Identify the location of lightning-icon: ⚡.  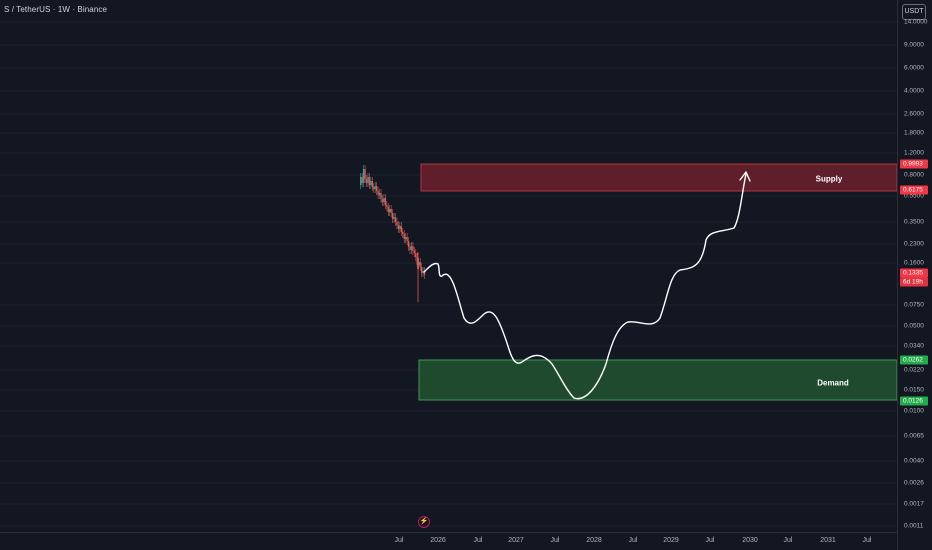
(424, 522).